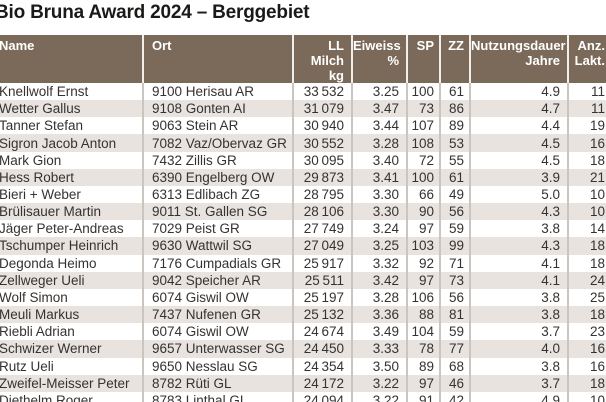 This screenshot has height=402, width=606. Describe the element at coordinates (72, 280) in the screenshot. I see `cell-name: Zellweger Ueli` at that location.